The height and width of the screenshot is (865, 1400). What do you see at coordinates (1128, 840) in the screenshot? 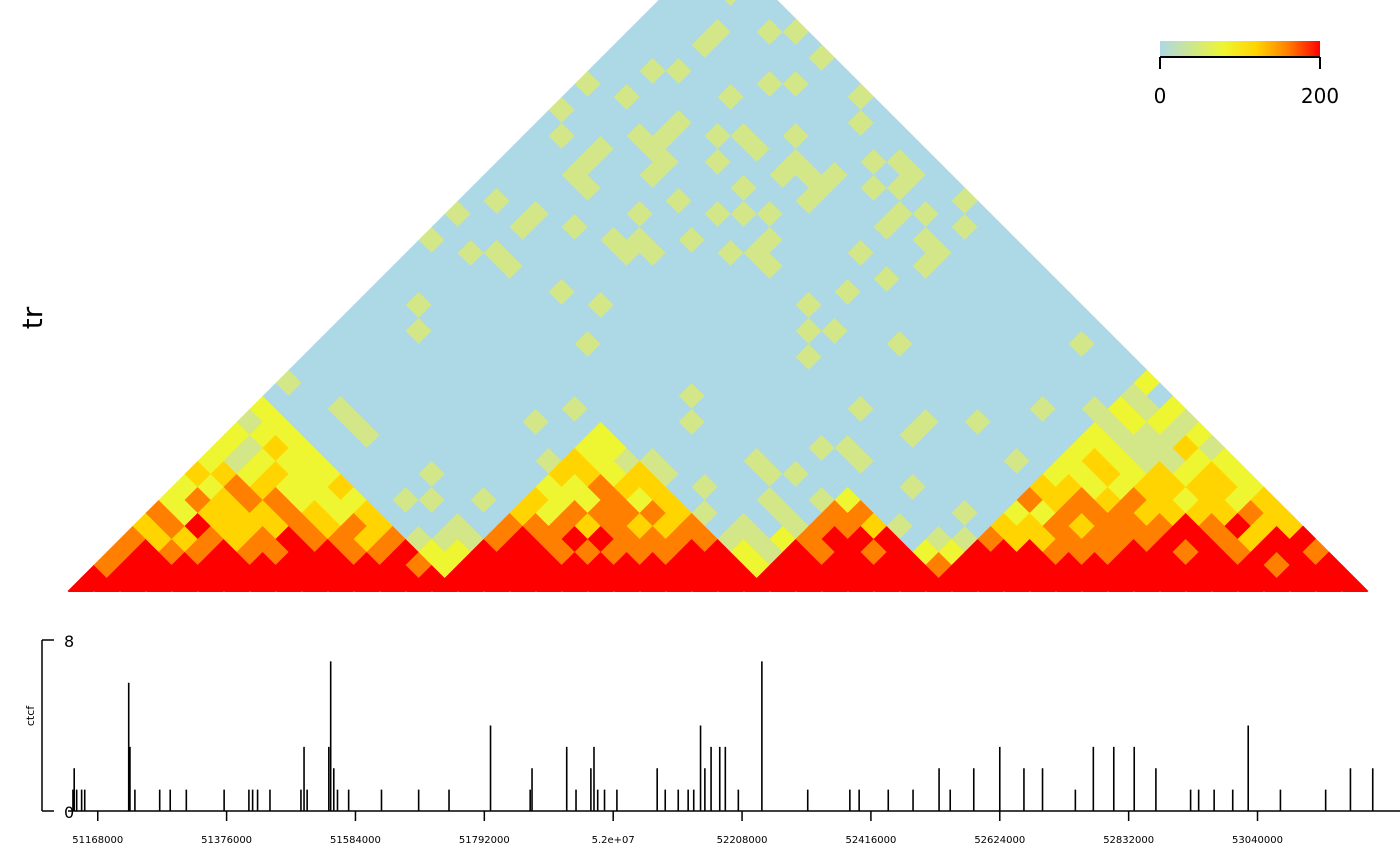
I see `ctcf-x-tick-label: 52832000` at bounding box center [1128, 840].